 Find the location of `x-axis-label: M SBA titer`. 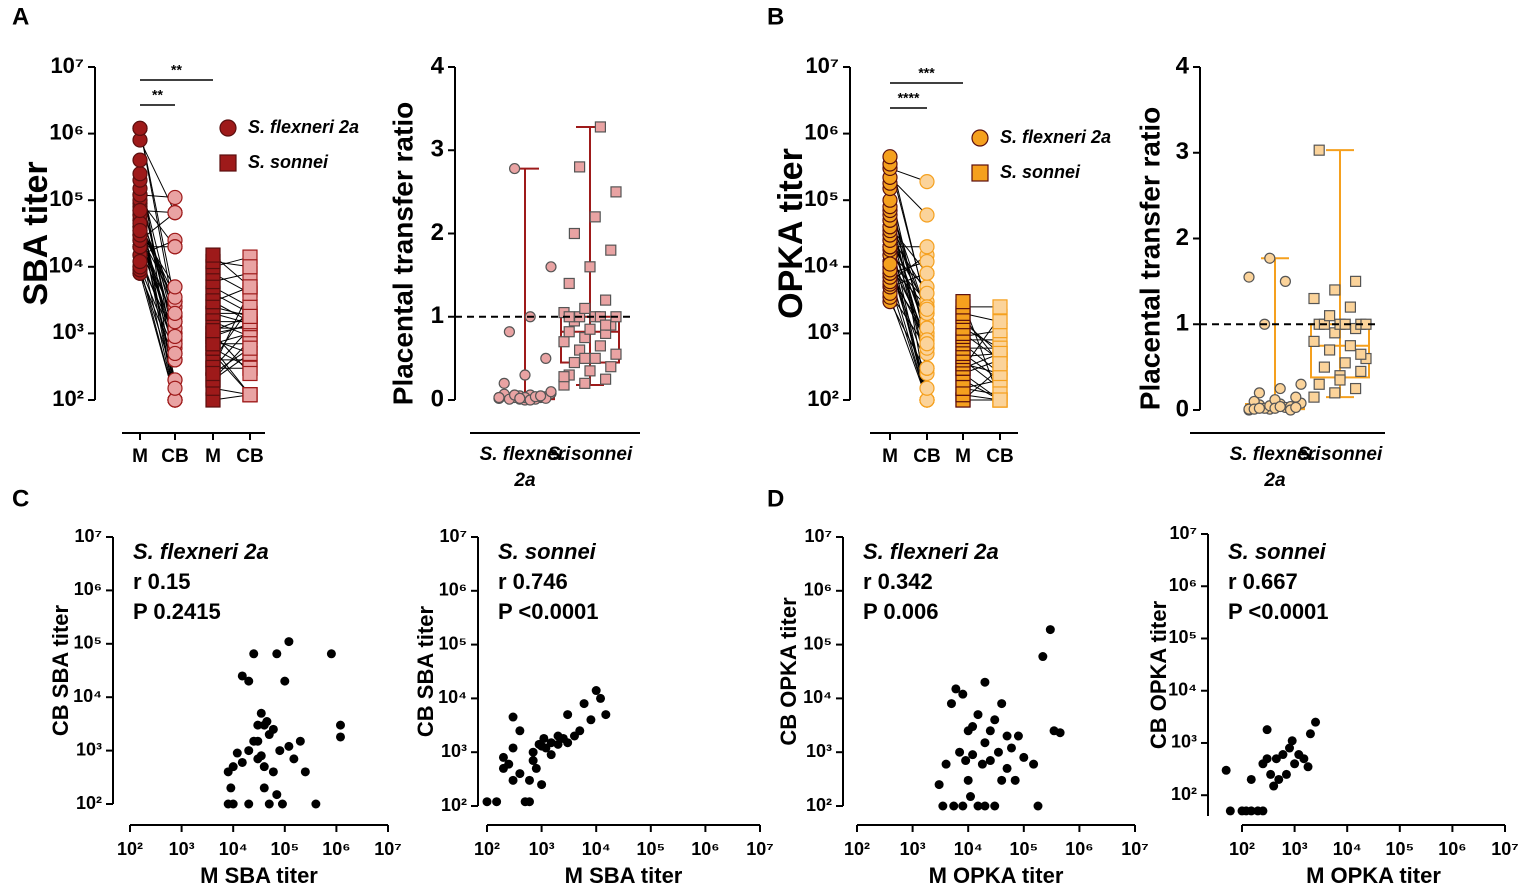

x-axis-label: M SBA titer is located at coordinates (259, 875).